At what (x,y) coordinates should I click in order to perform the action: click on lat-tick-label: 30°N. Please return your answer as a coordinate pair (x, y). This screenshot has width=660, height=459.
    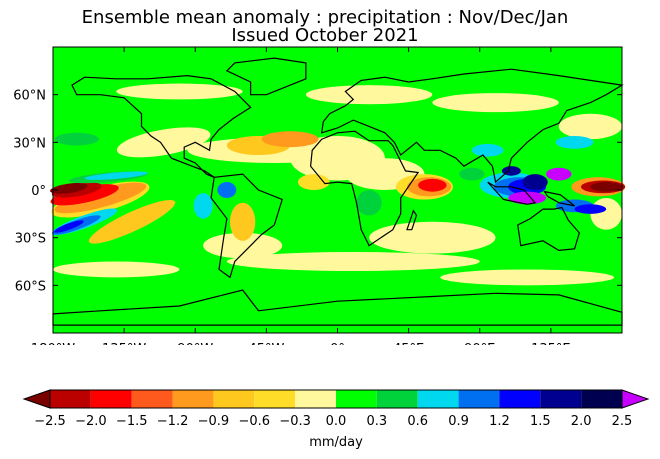
    Looking at the image, I should click on (29, 143).